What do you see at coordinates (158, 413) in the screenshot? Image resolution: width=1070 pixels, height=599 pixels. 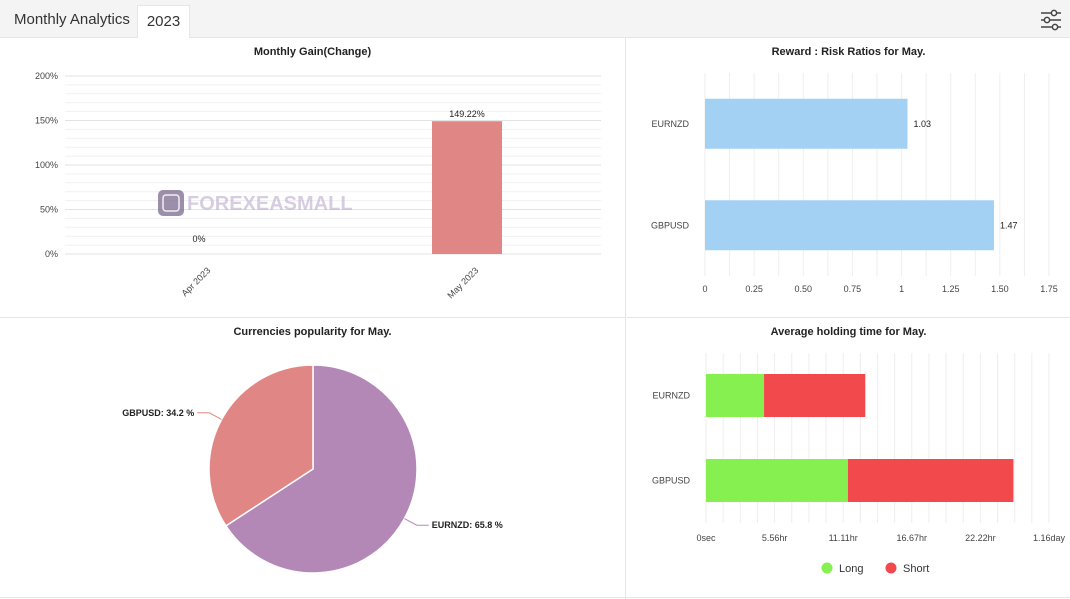 I see `pie-slice-label: GBPUSD: 34.2 %` at bounding box center [158, 413].